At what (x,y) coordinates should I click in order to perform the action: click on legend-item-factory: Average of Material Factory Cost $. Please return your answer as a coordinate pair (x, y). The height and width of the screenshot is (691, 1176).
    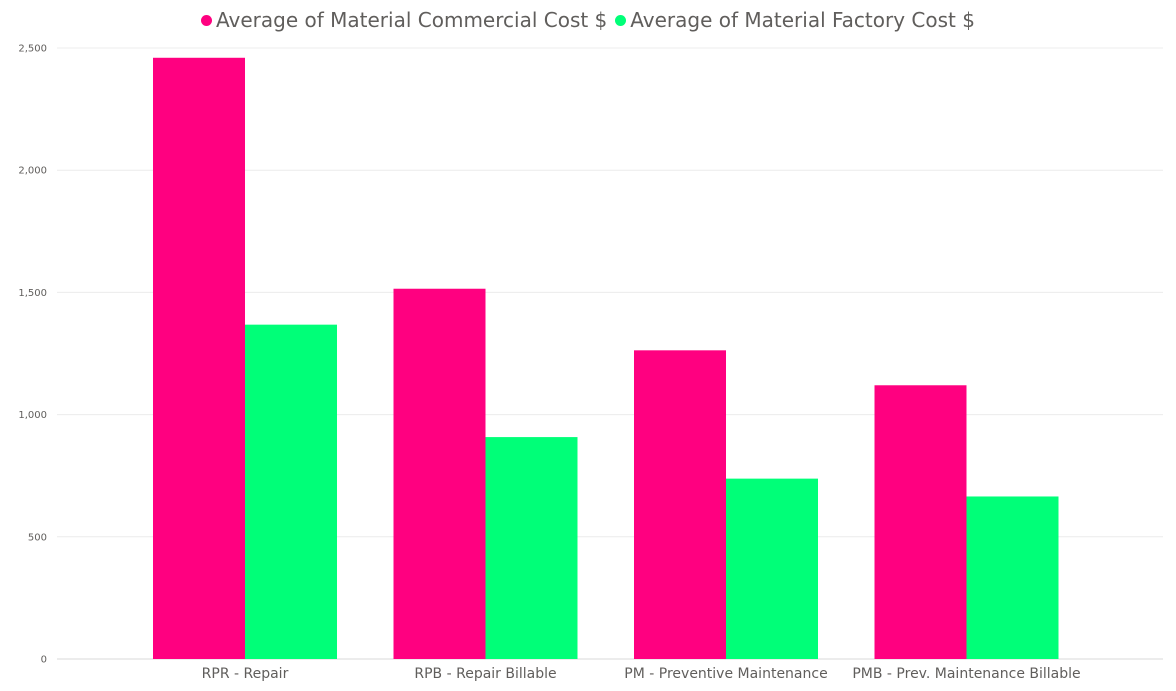
    Looking at the image, I should click on (795, 20).